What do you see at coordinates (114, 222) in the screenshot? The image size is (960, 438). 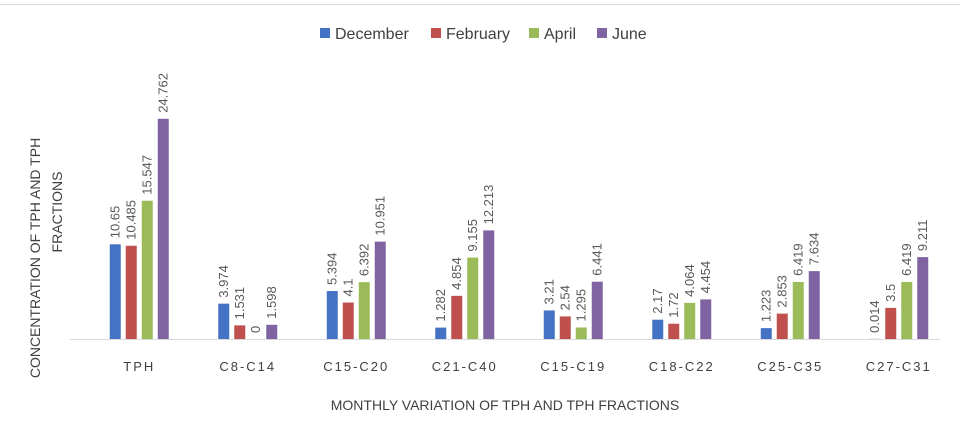 I see `data-label-0-0: 10.65` at bounding box center [114, 222].